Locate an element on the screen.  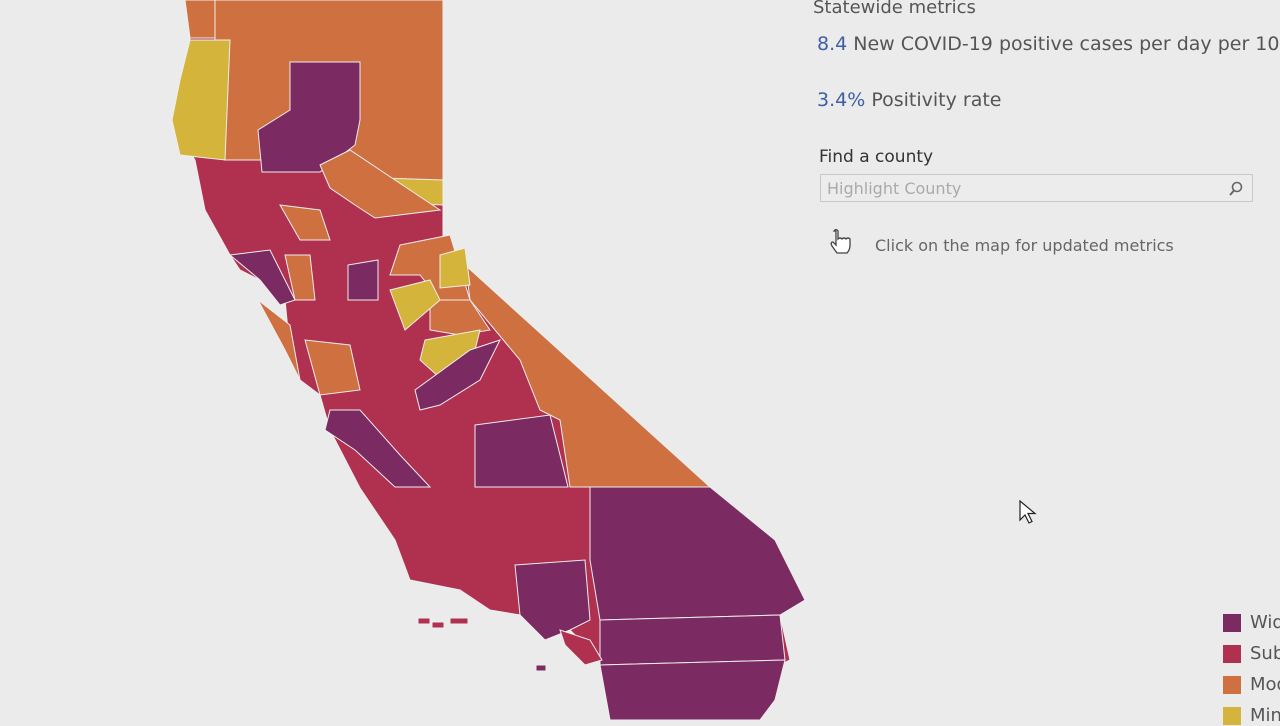
metric: 3.4% Positivity rate is located at coordinates (909, 100).